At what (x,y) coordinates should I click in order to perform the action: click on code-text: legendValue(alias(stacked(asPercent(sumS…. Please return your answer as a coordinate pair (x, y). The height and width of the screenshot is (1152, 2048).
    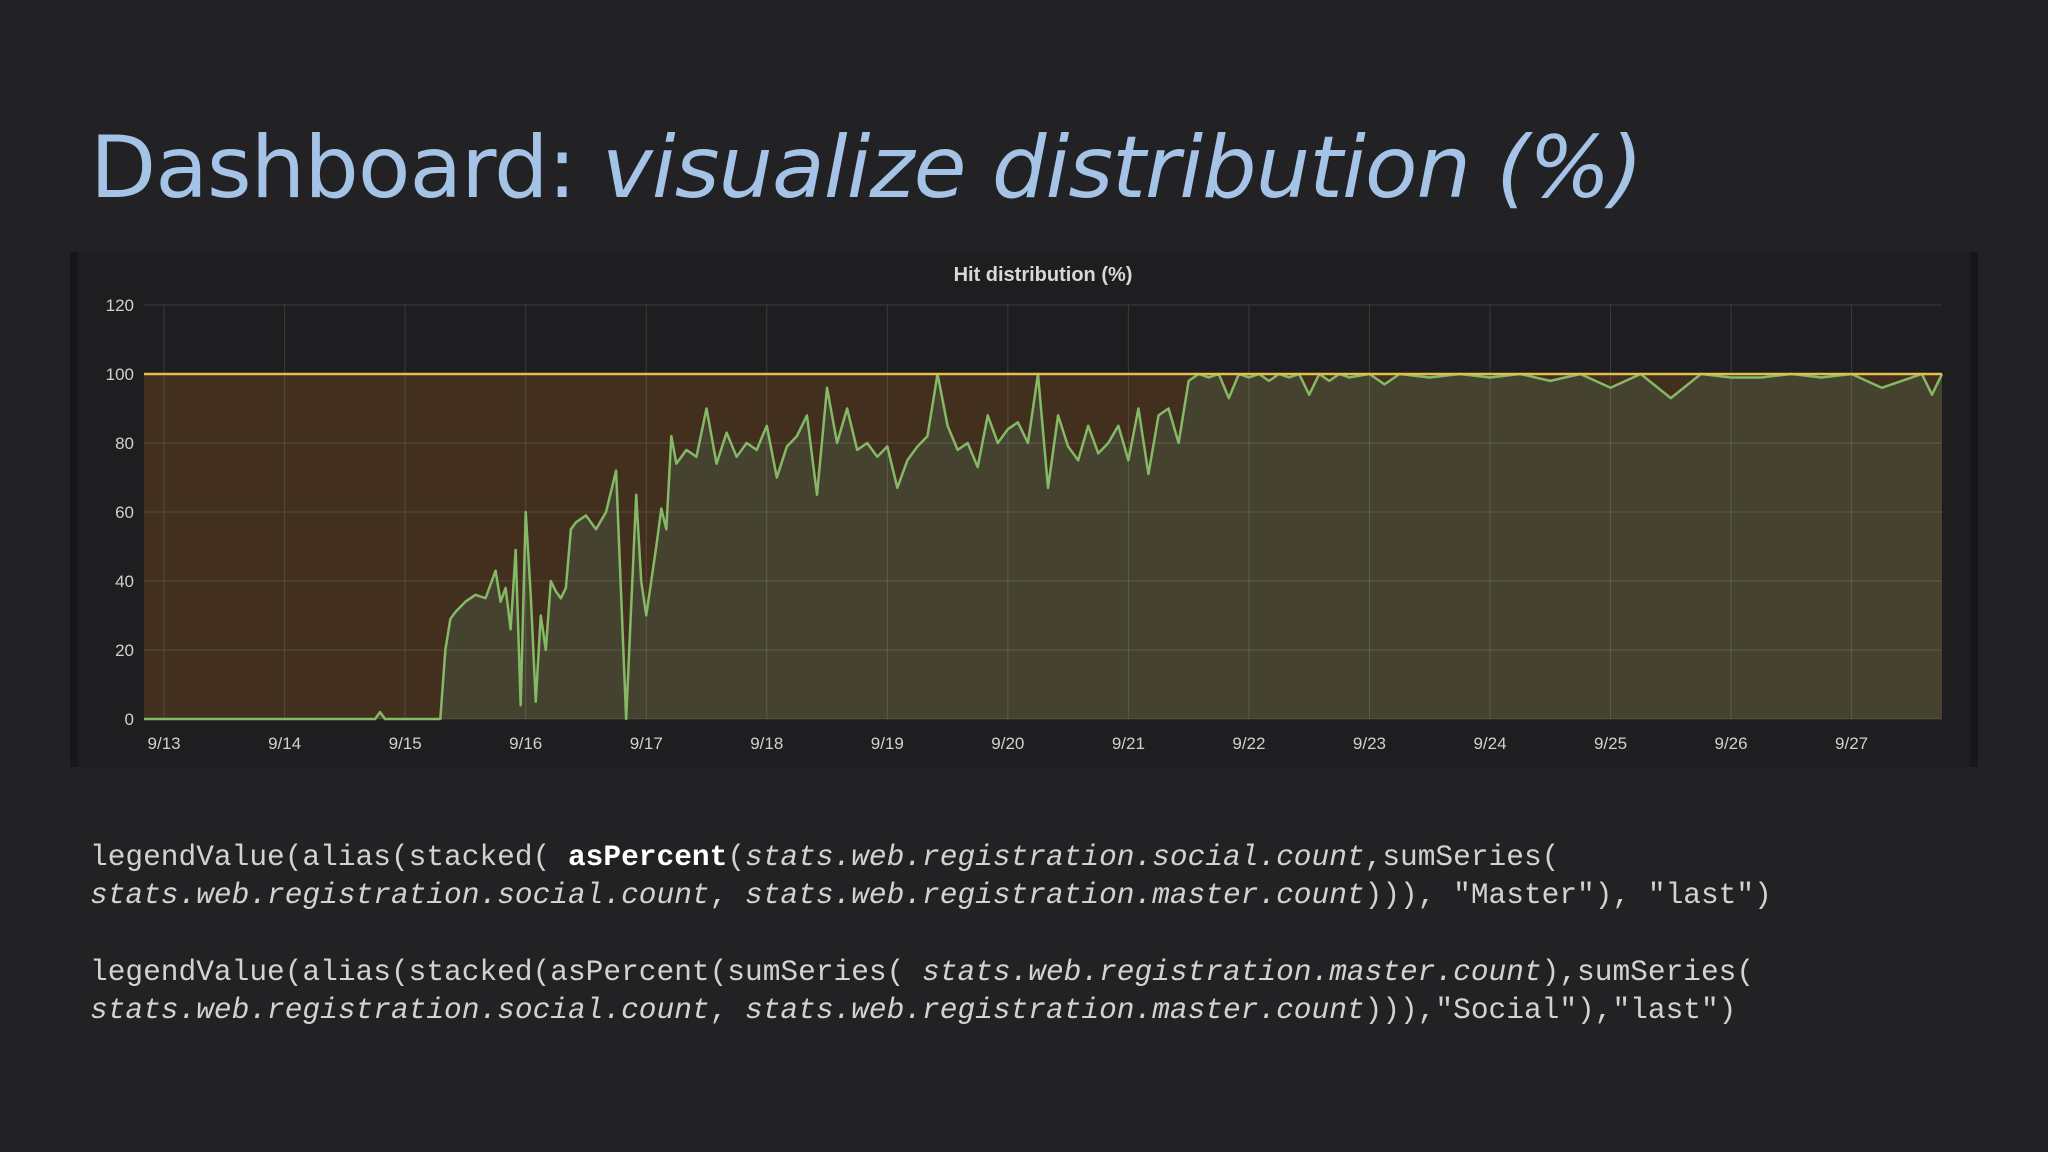
    Looking at the image, I should click on (506, 972).